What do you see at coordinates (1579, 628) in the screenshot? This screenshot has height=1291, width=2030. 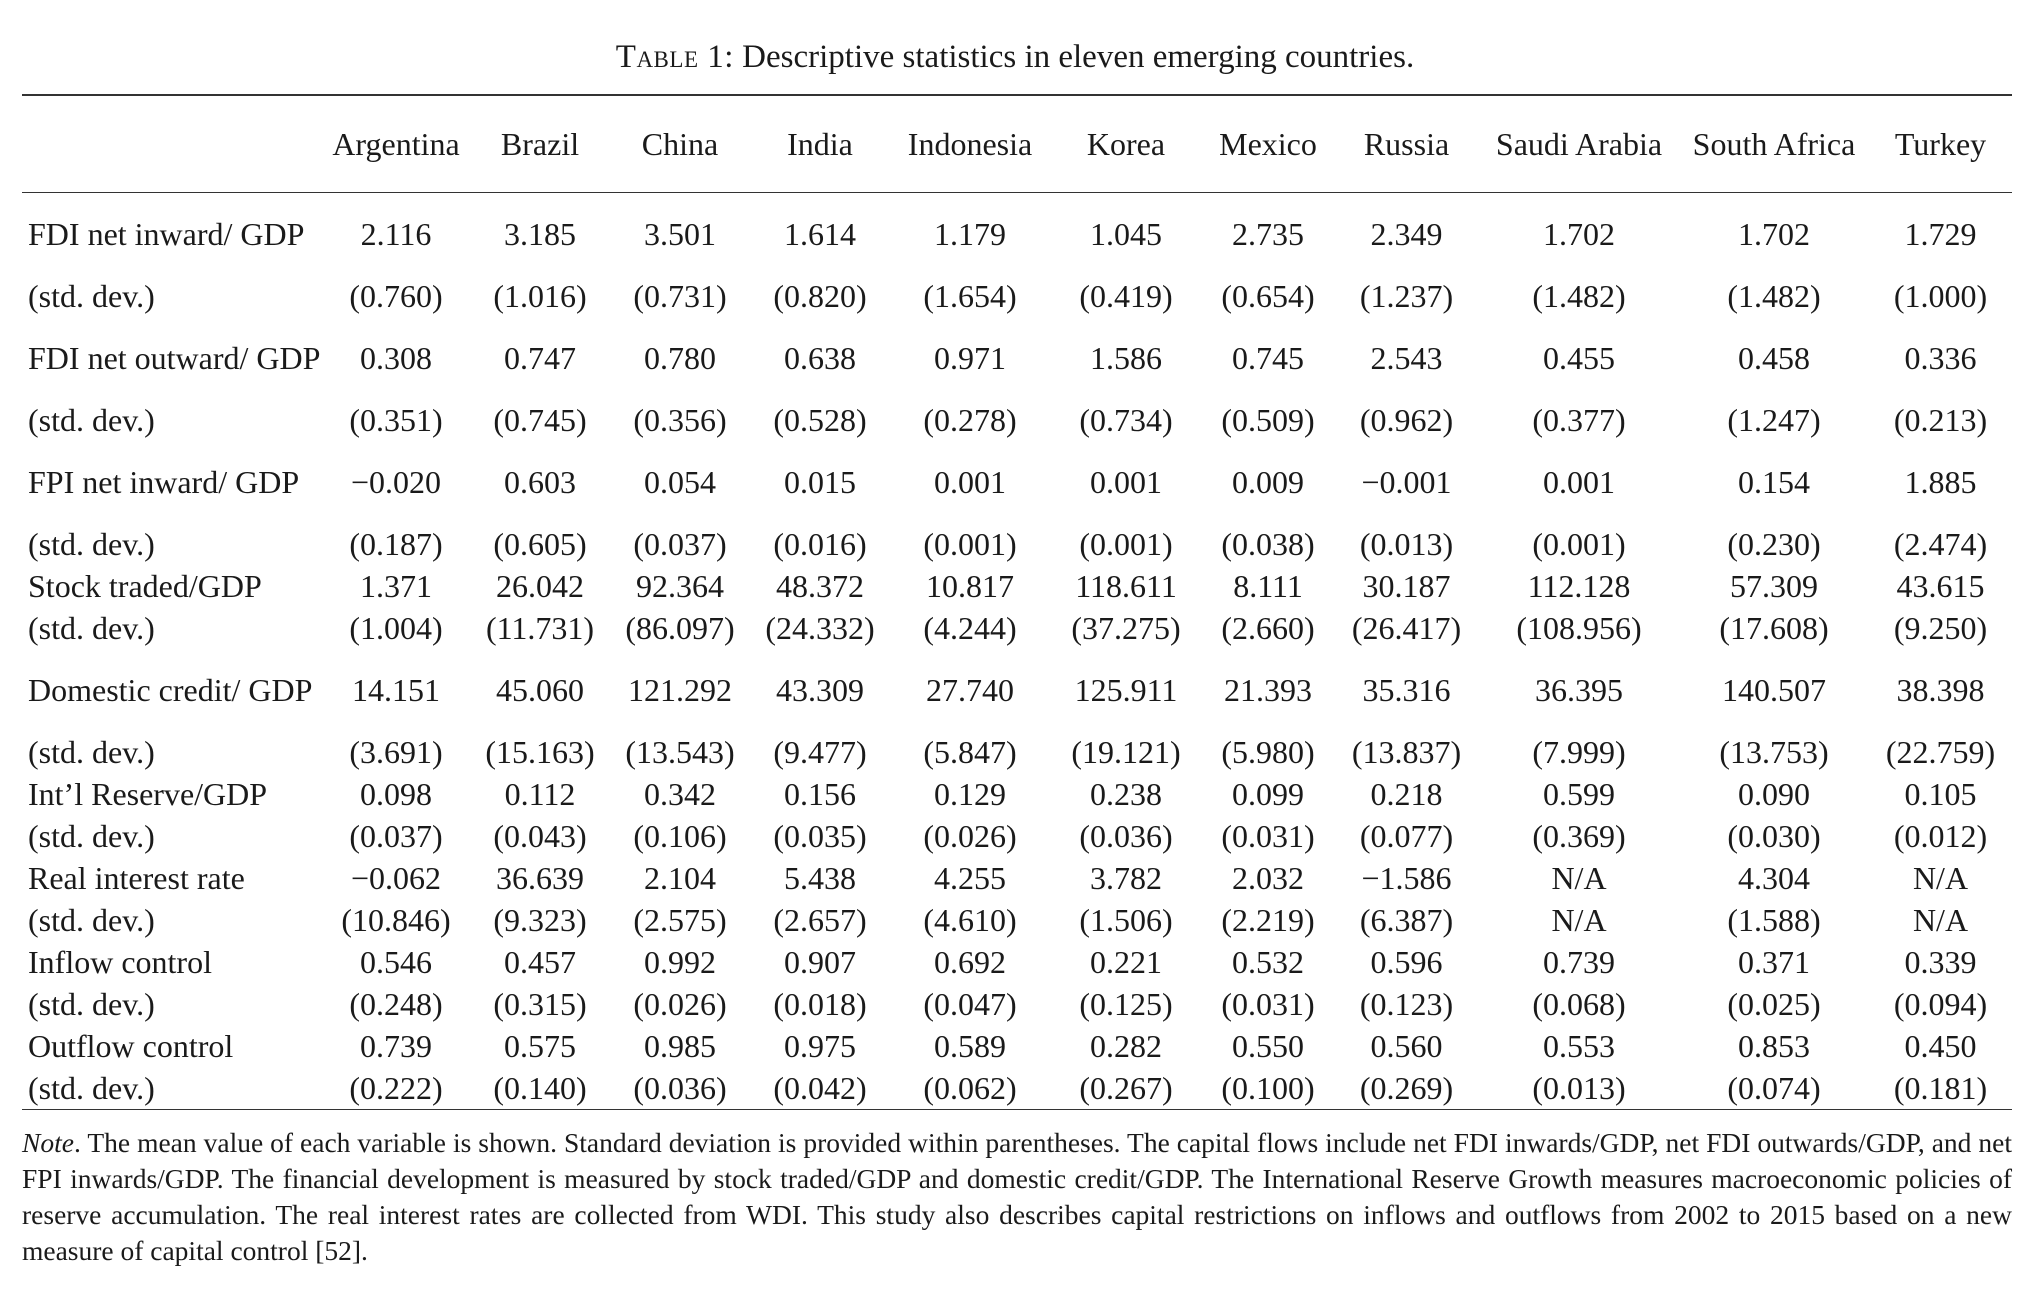 I see `table-cell: (108.956)` at bounding box center [1579, 628].